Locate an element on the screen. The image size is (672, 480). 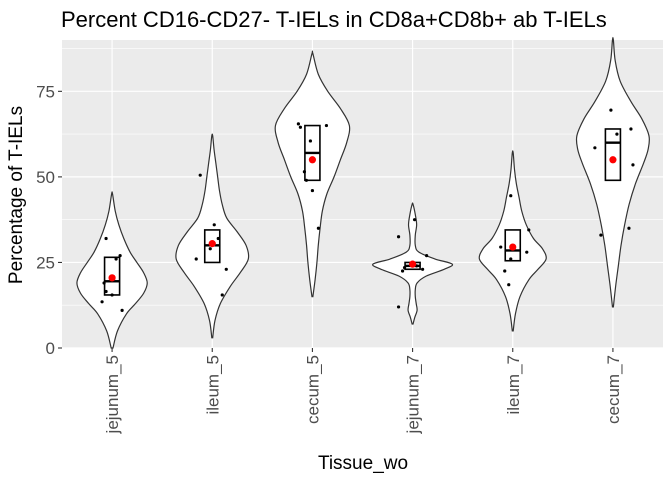
y-tick-label: 0 is located at coordinates (50, 348).